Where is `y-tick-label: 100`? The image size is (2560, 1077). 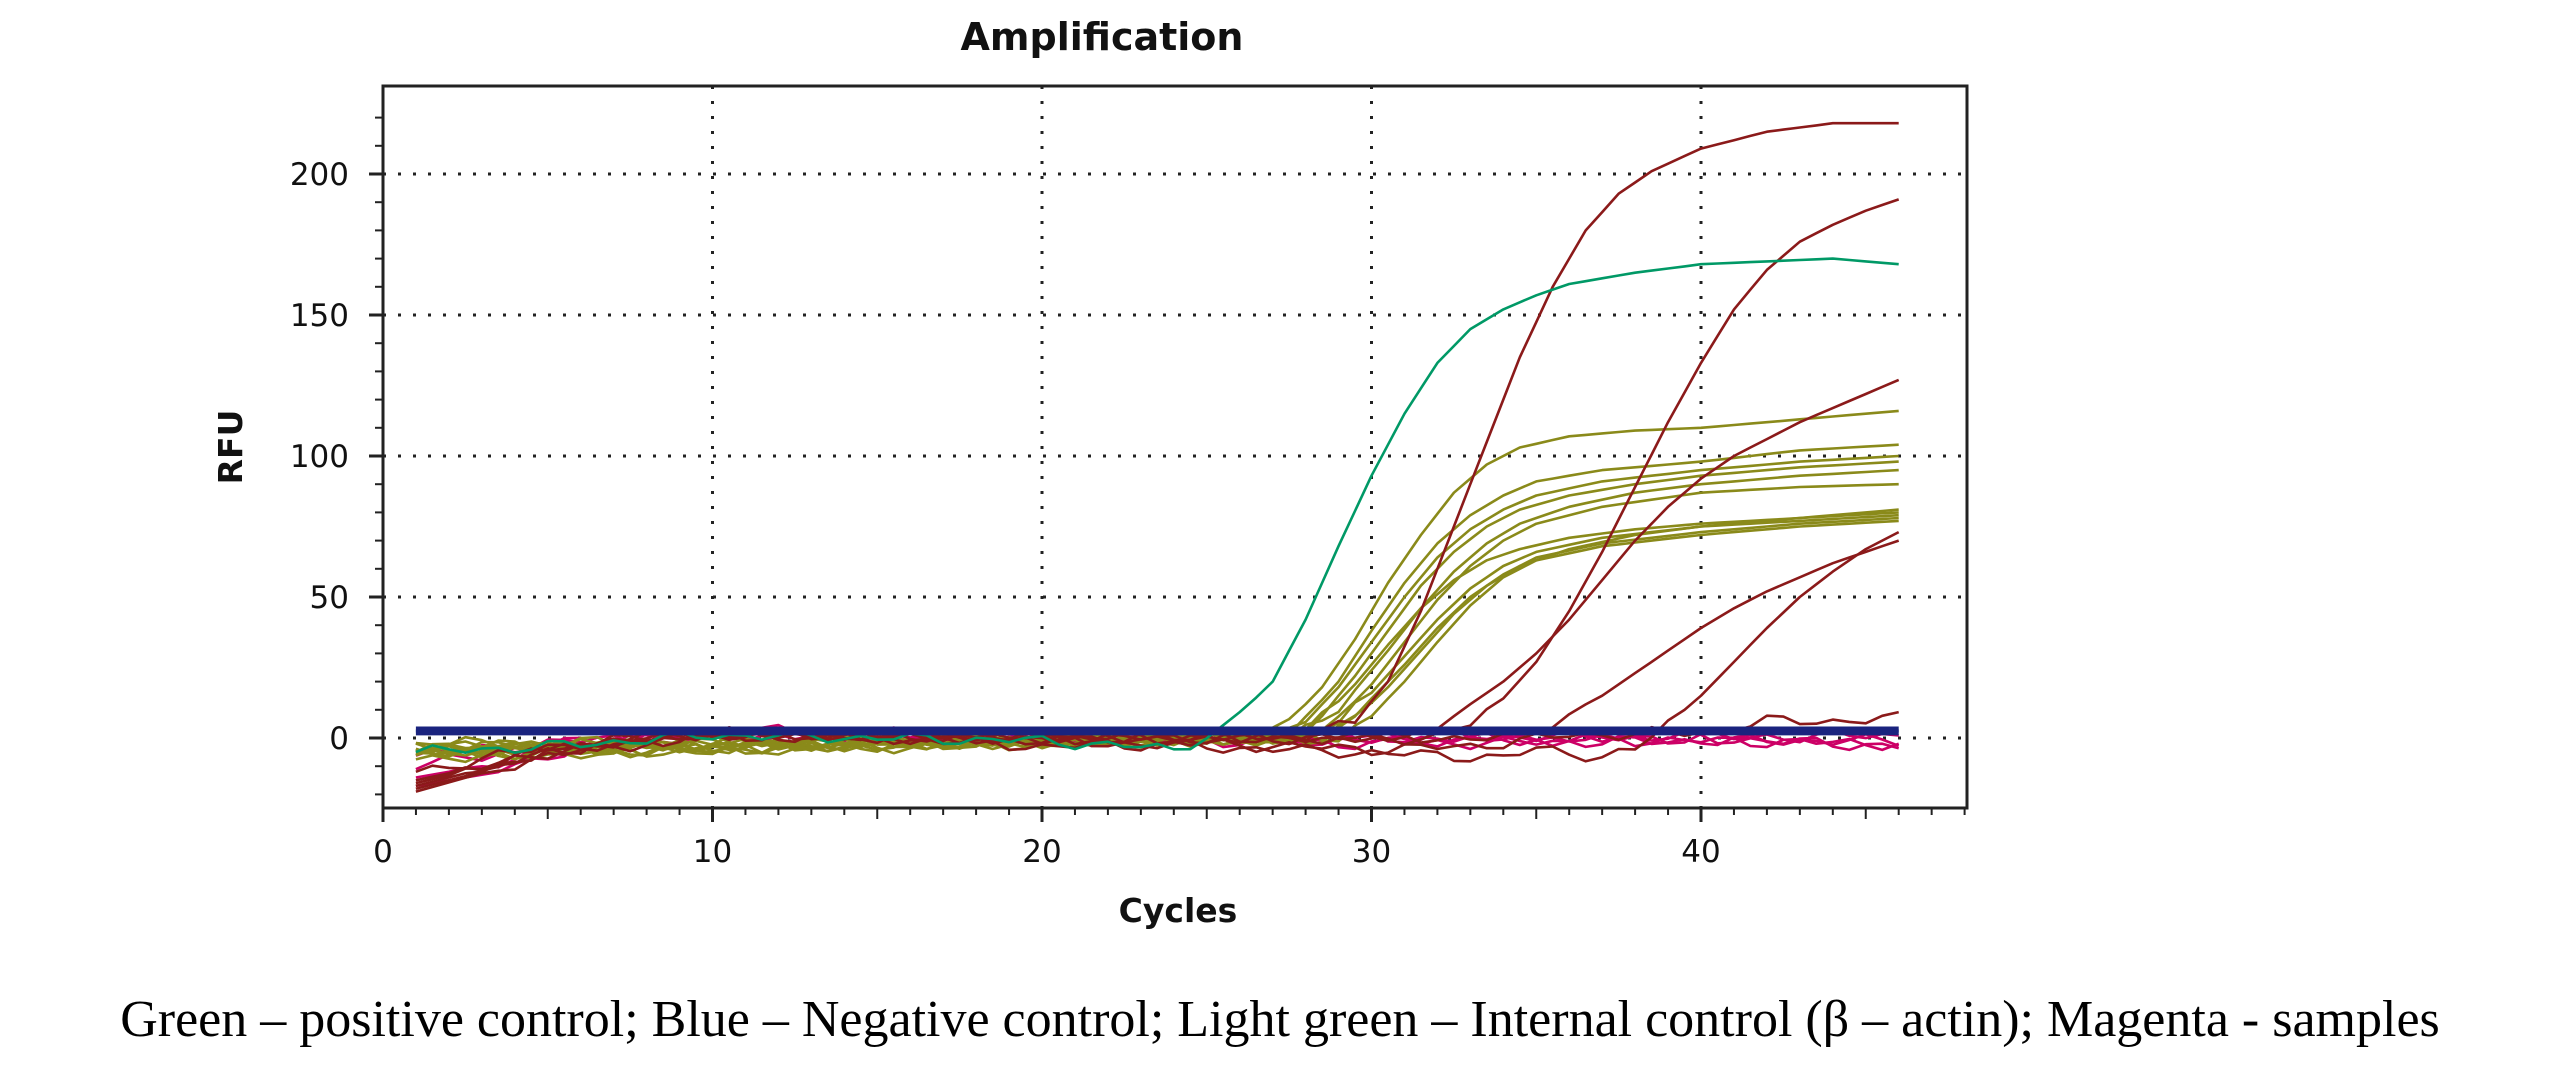
y-tick-label: 100 is located at coordinates (319, 457).